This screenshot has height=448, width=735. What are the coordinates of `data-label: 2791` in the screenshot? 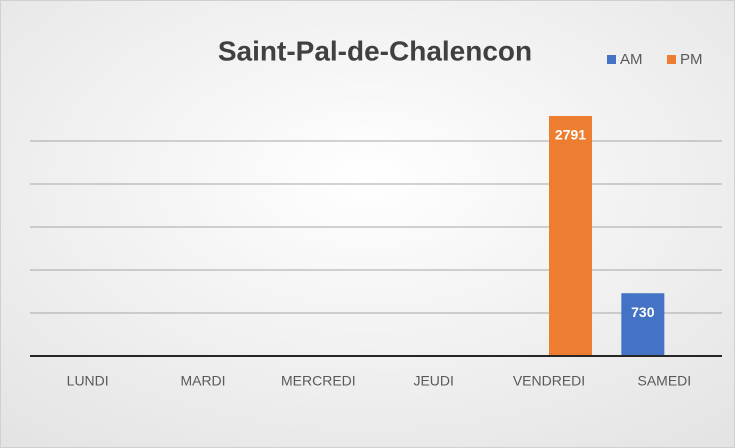 It's located at (570, 135).